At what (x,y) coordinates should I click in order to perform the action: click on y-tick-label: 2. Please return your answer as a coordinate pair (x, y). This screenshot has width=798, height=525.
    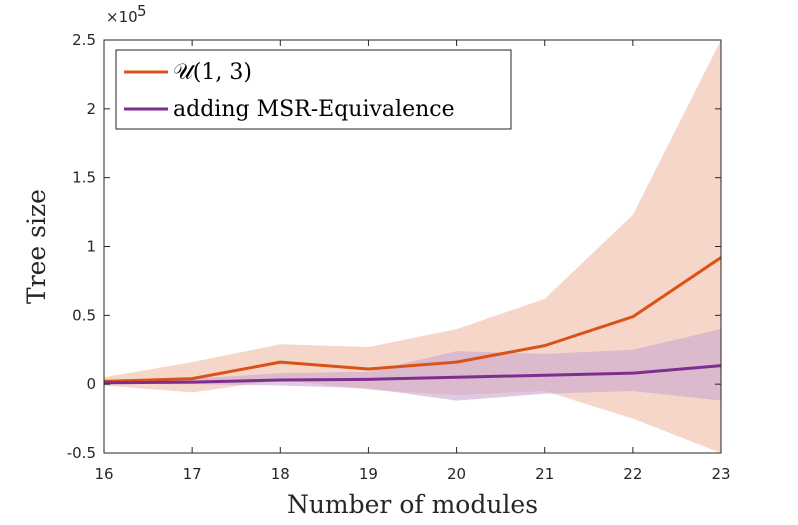
    Looking at the image, I should click on (91, 109).